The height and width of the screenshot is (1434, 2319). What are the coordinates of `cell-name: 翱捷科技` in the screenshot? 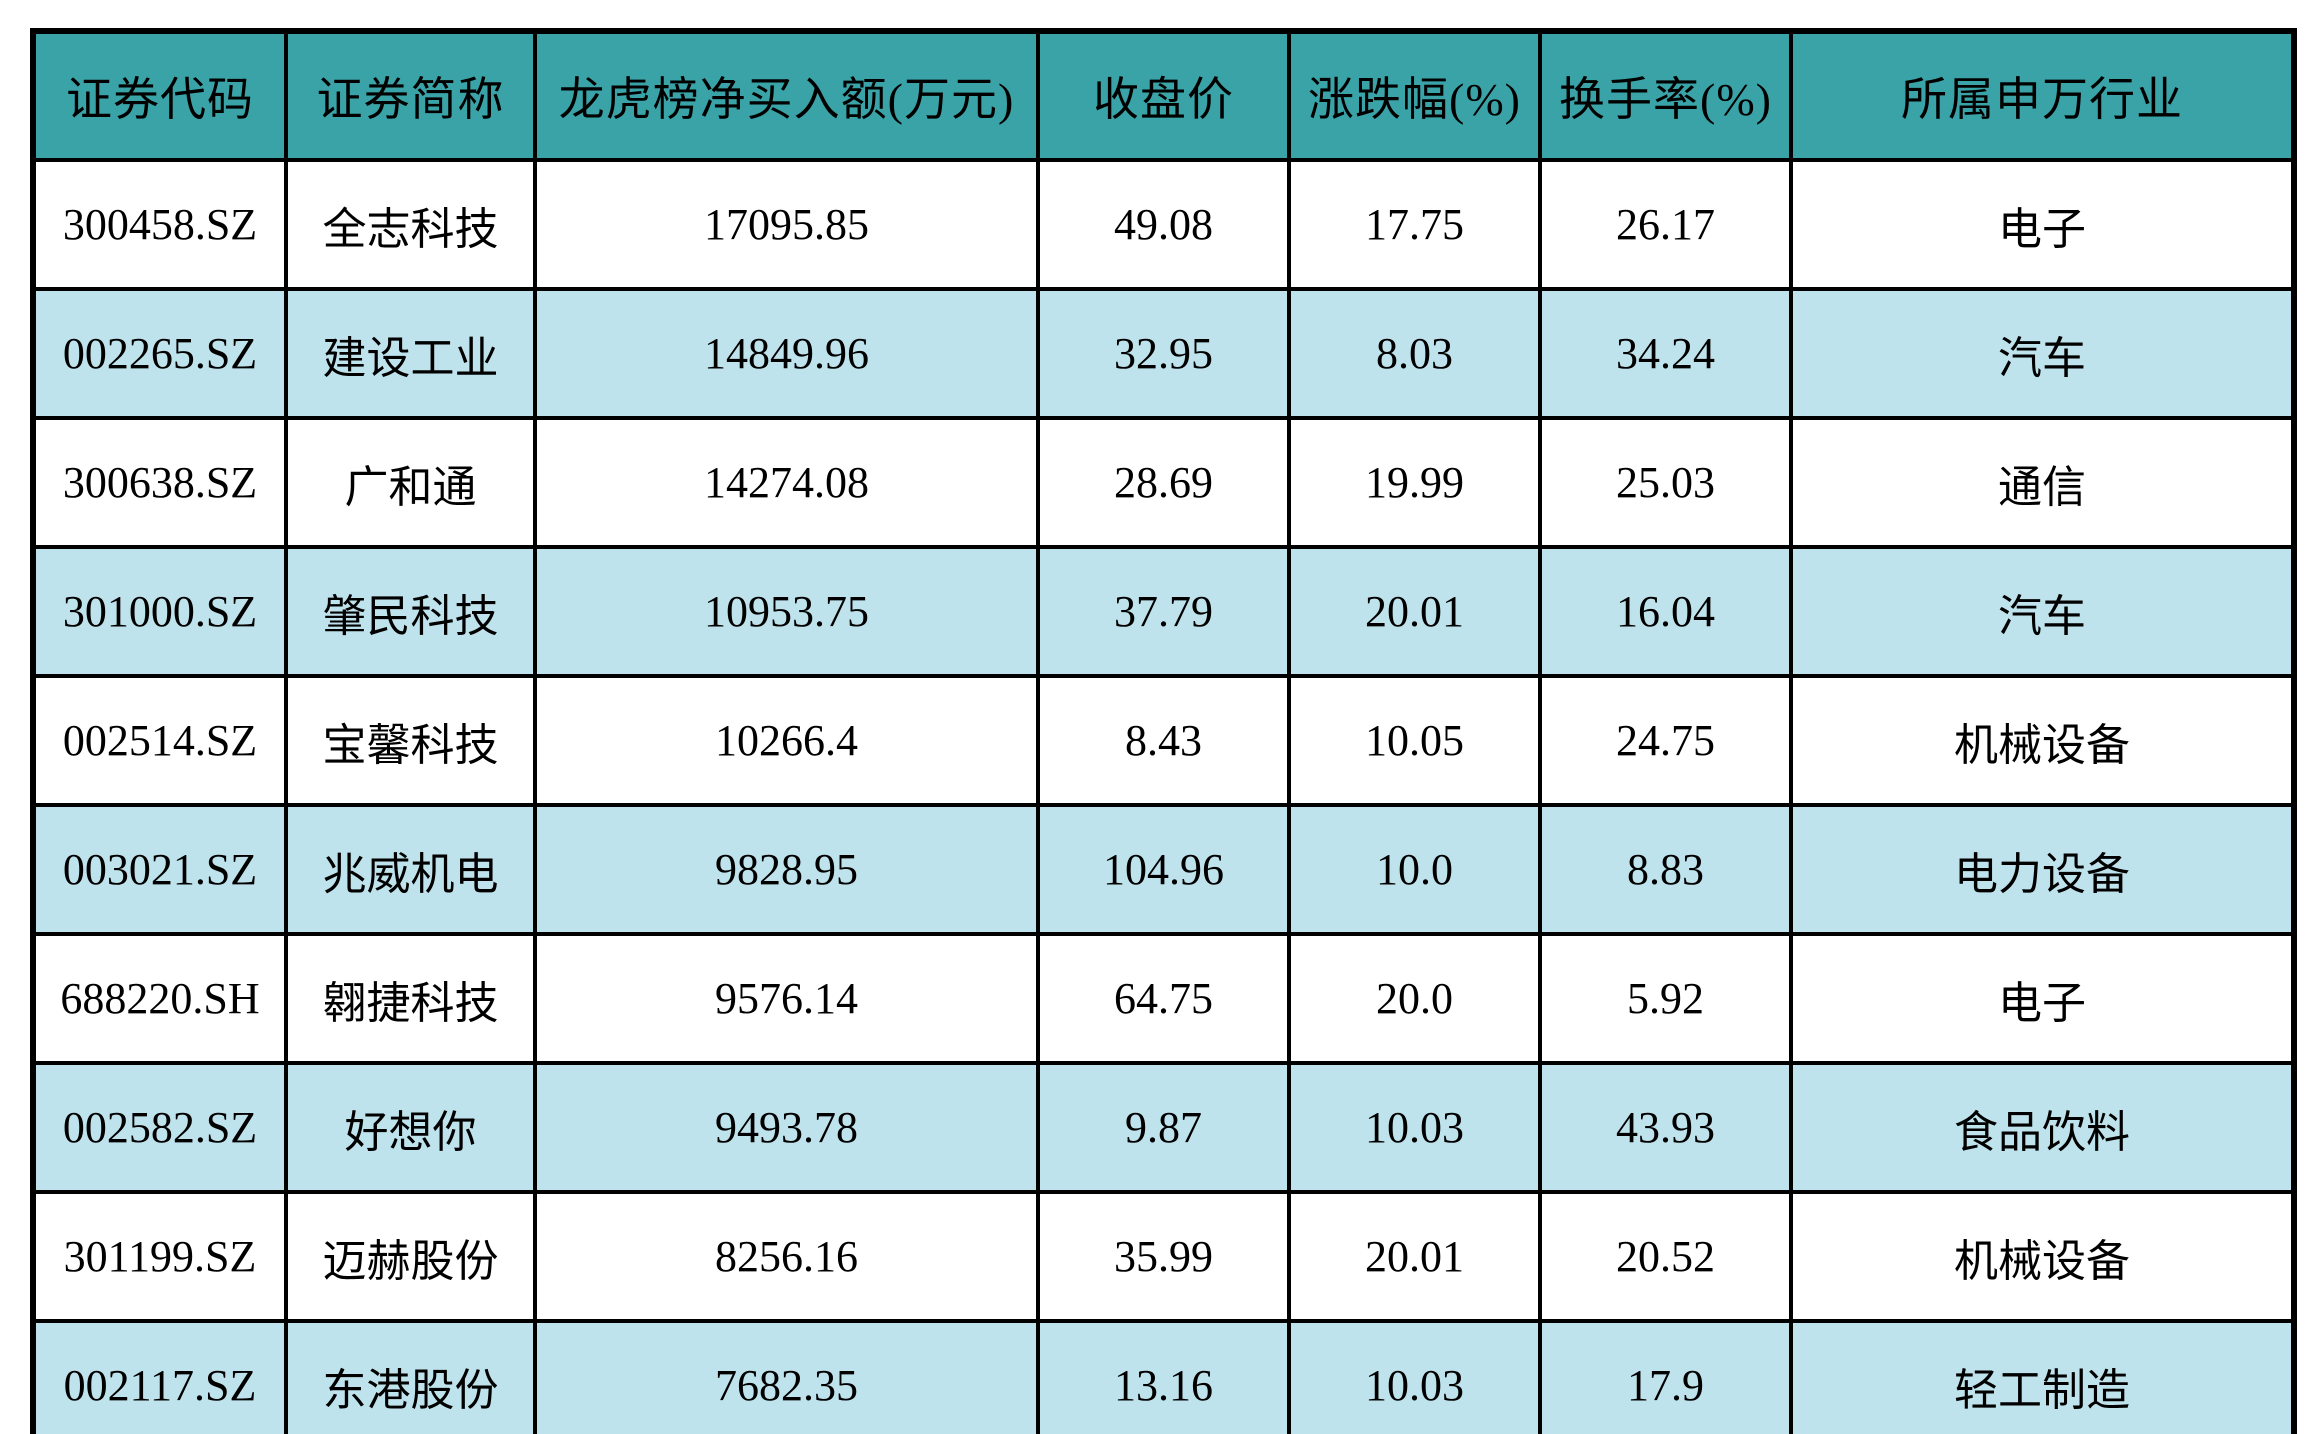 It's located at (410, 998).